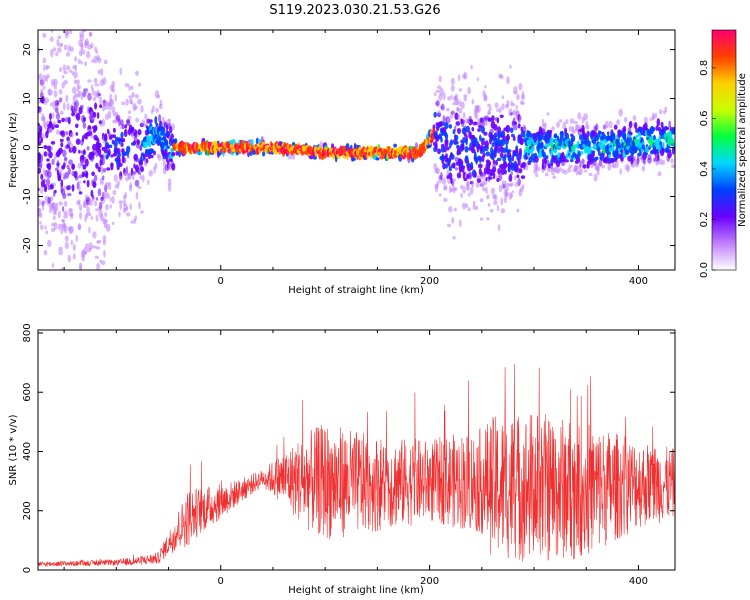  I want to click on spectrogram-xtick-label: 0, so click(221, 281).